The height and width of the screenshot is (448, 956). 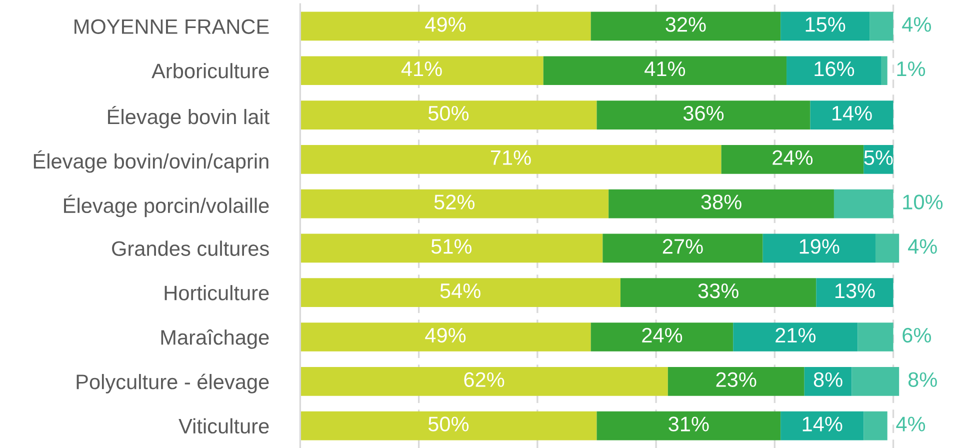 What do you see at coordinates (210, 70) in the screenshot?
I see `y-tick-label: Arboriculture` at bounding box center [210, 70].